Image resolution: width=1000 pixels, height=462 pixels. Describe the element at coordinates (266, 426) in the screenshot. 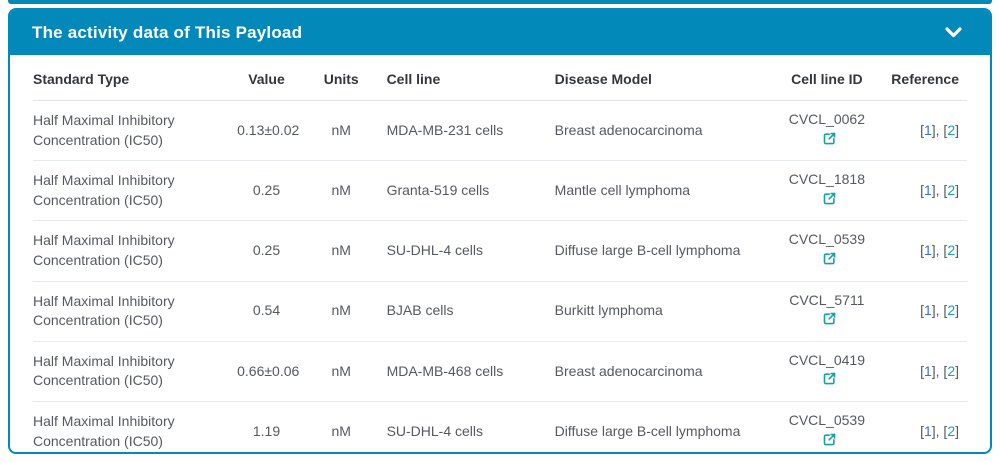

I see `value-cell: 1.19` at that location.